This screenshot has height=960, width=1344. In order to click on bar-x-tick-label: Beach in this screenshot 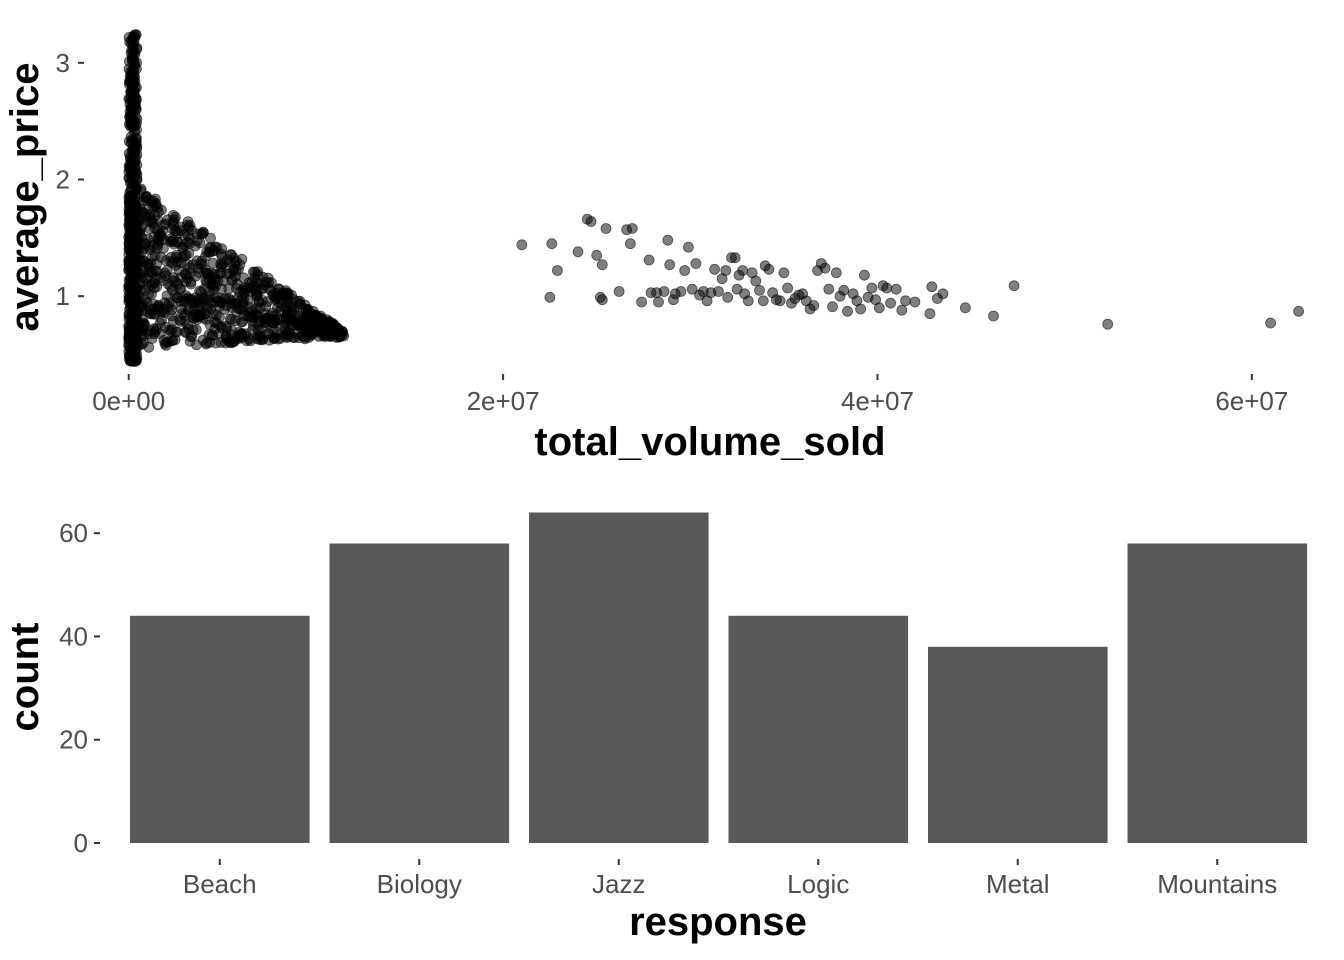, I will do `click(220, 884)`.